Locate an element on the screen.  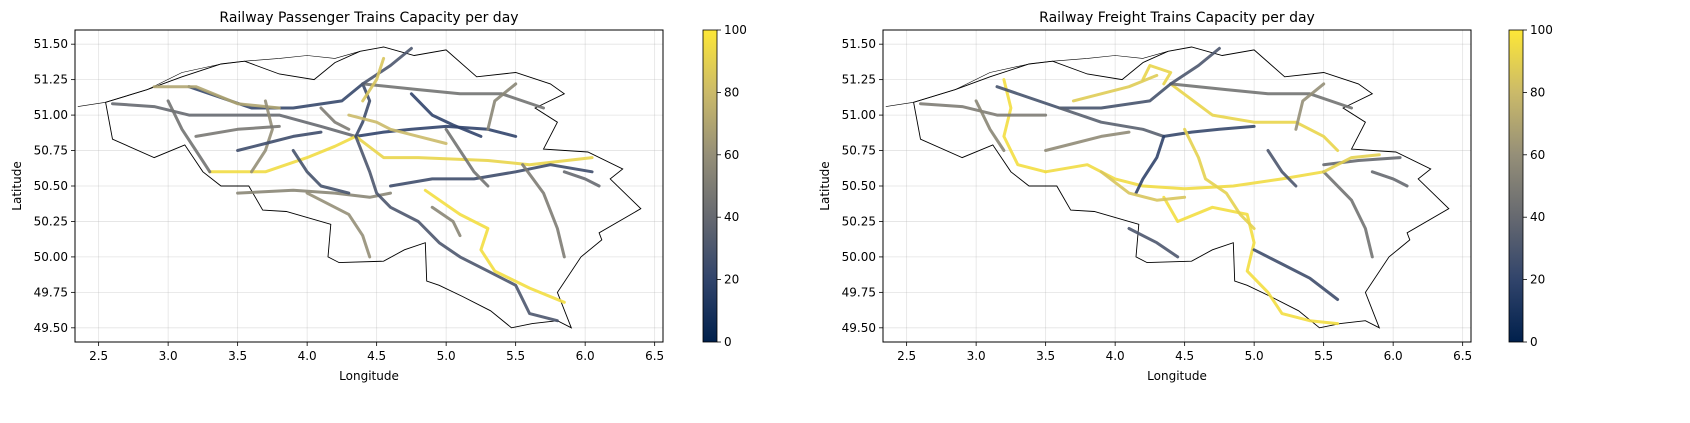
x-tick-label: 4.0 is located at coordinates (1115, 356).